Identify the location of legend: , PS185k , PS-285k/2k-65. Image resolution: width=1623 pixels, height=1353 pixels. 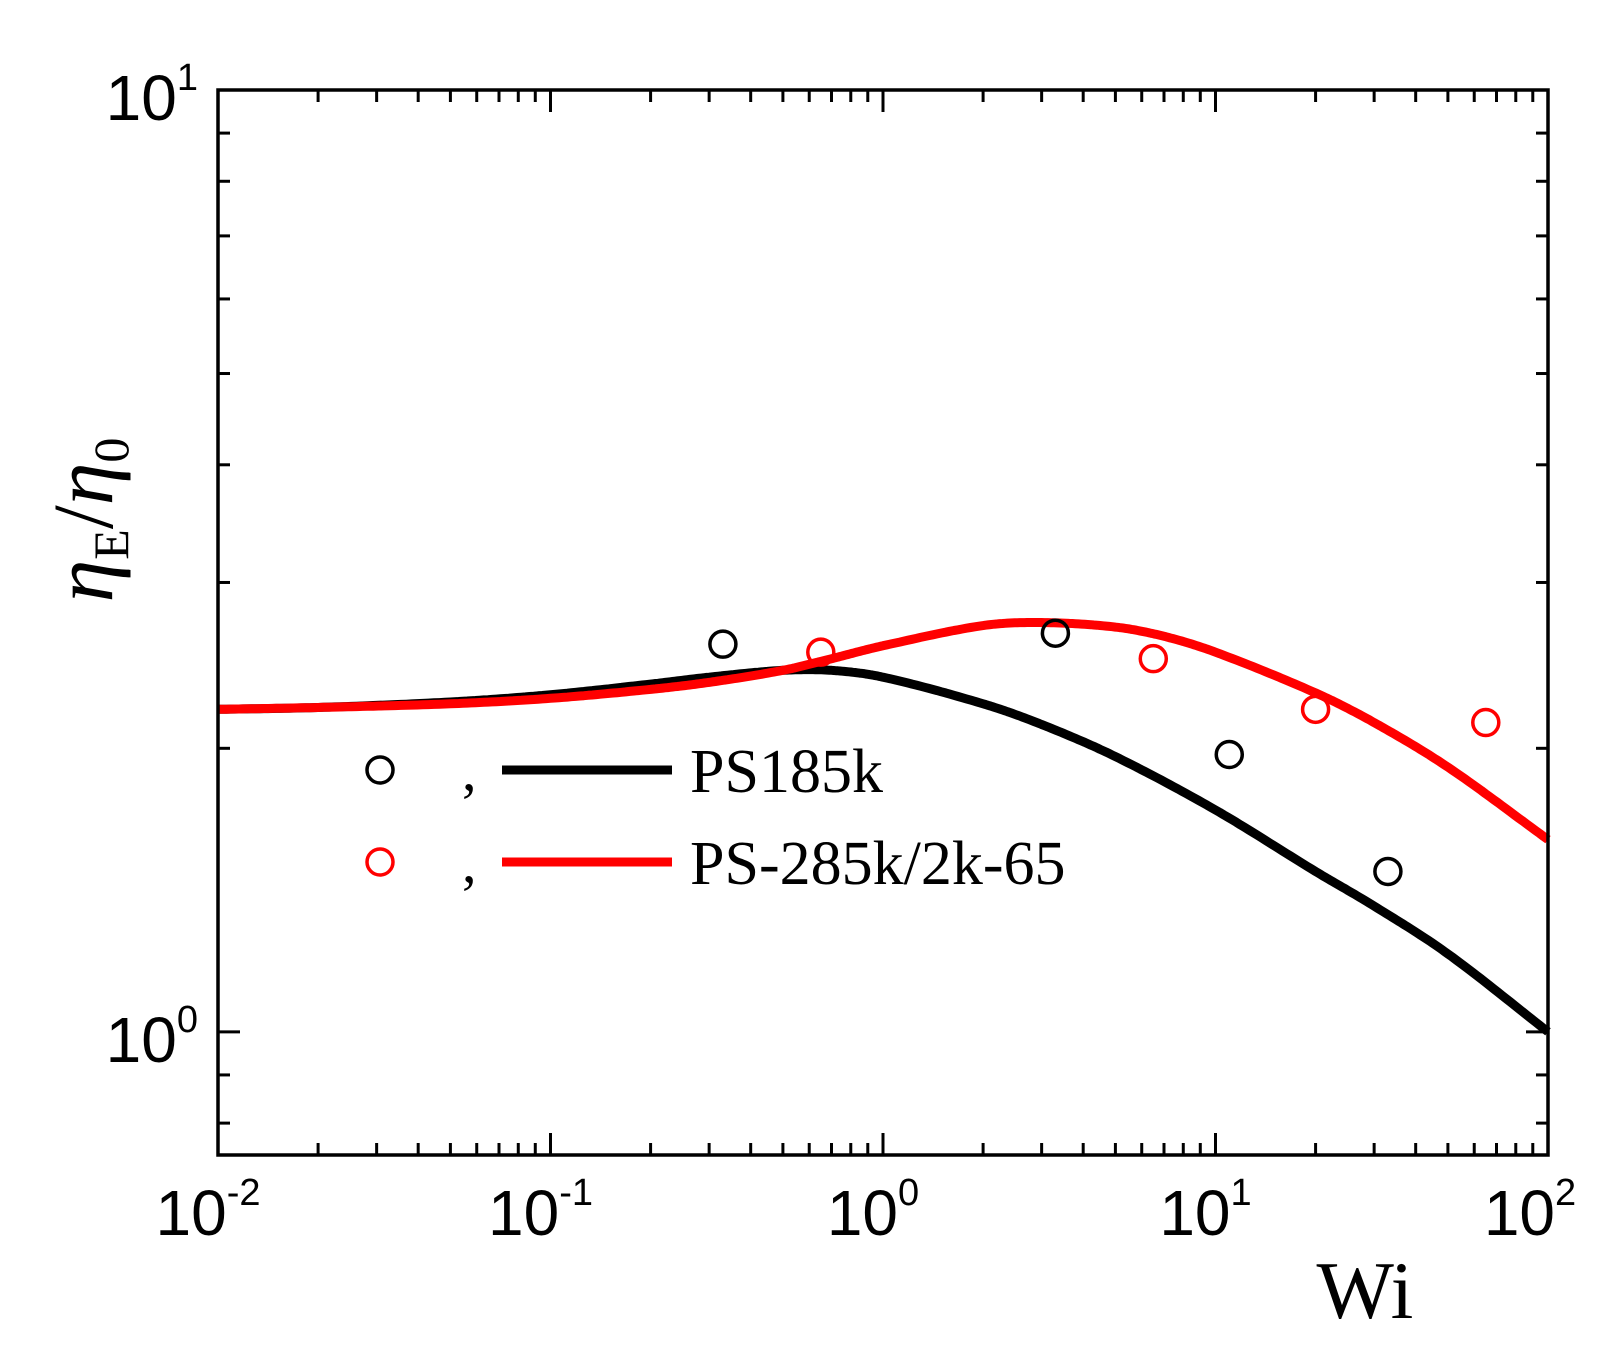
(715, 818).